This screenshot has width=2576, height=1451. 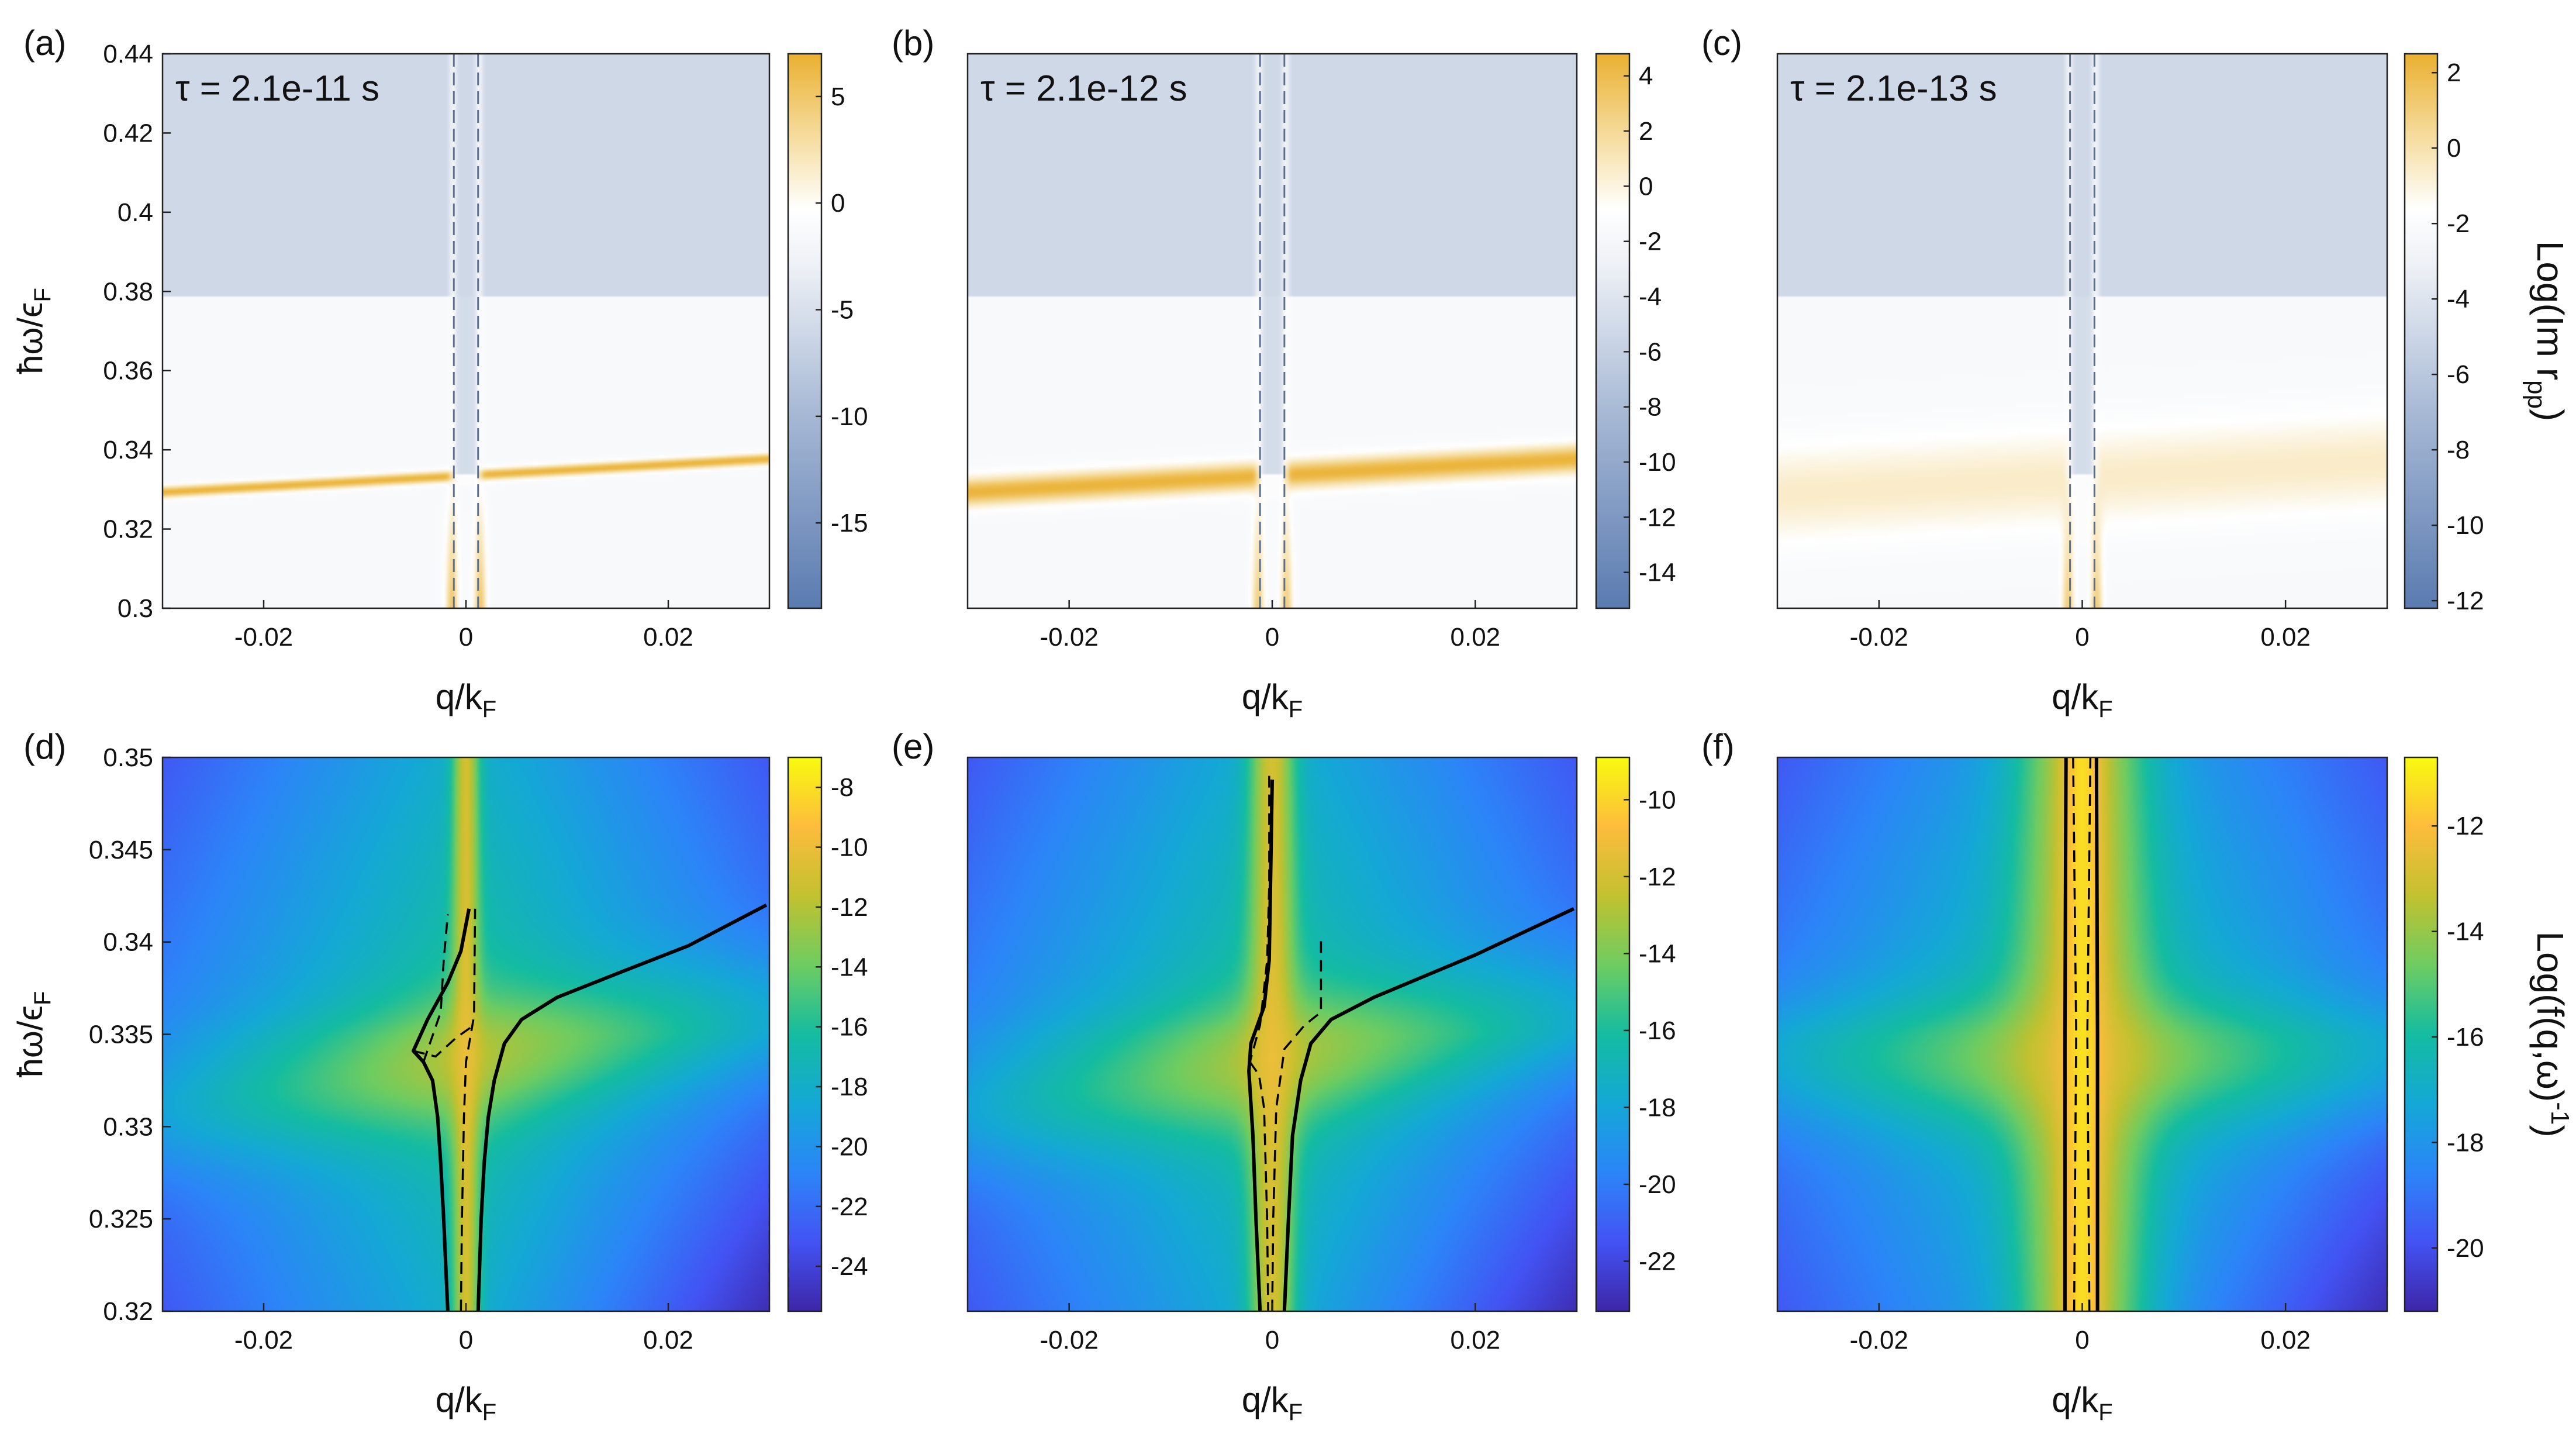 What do you see at coordinates (2550, 310) in the screenshot?
I see `colorbar-title-main: Log(Im r` at bounding box center [2550, 310].